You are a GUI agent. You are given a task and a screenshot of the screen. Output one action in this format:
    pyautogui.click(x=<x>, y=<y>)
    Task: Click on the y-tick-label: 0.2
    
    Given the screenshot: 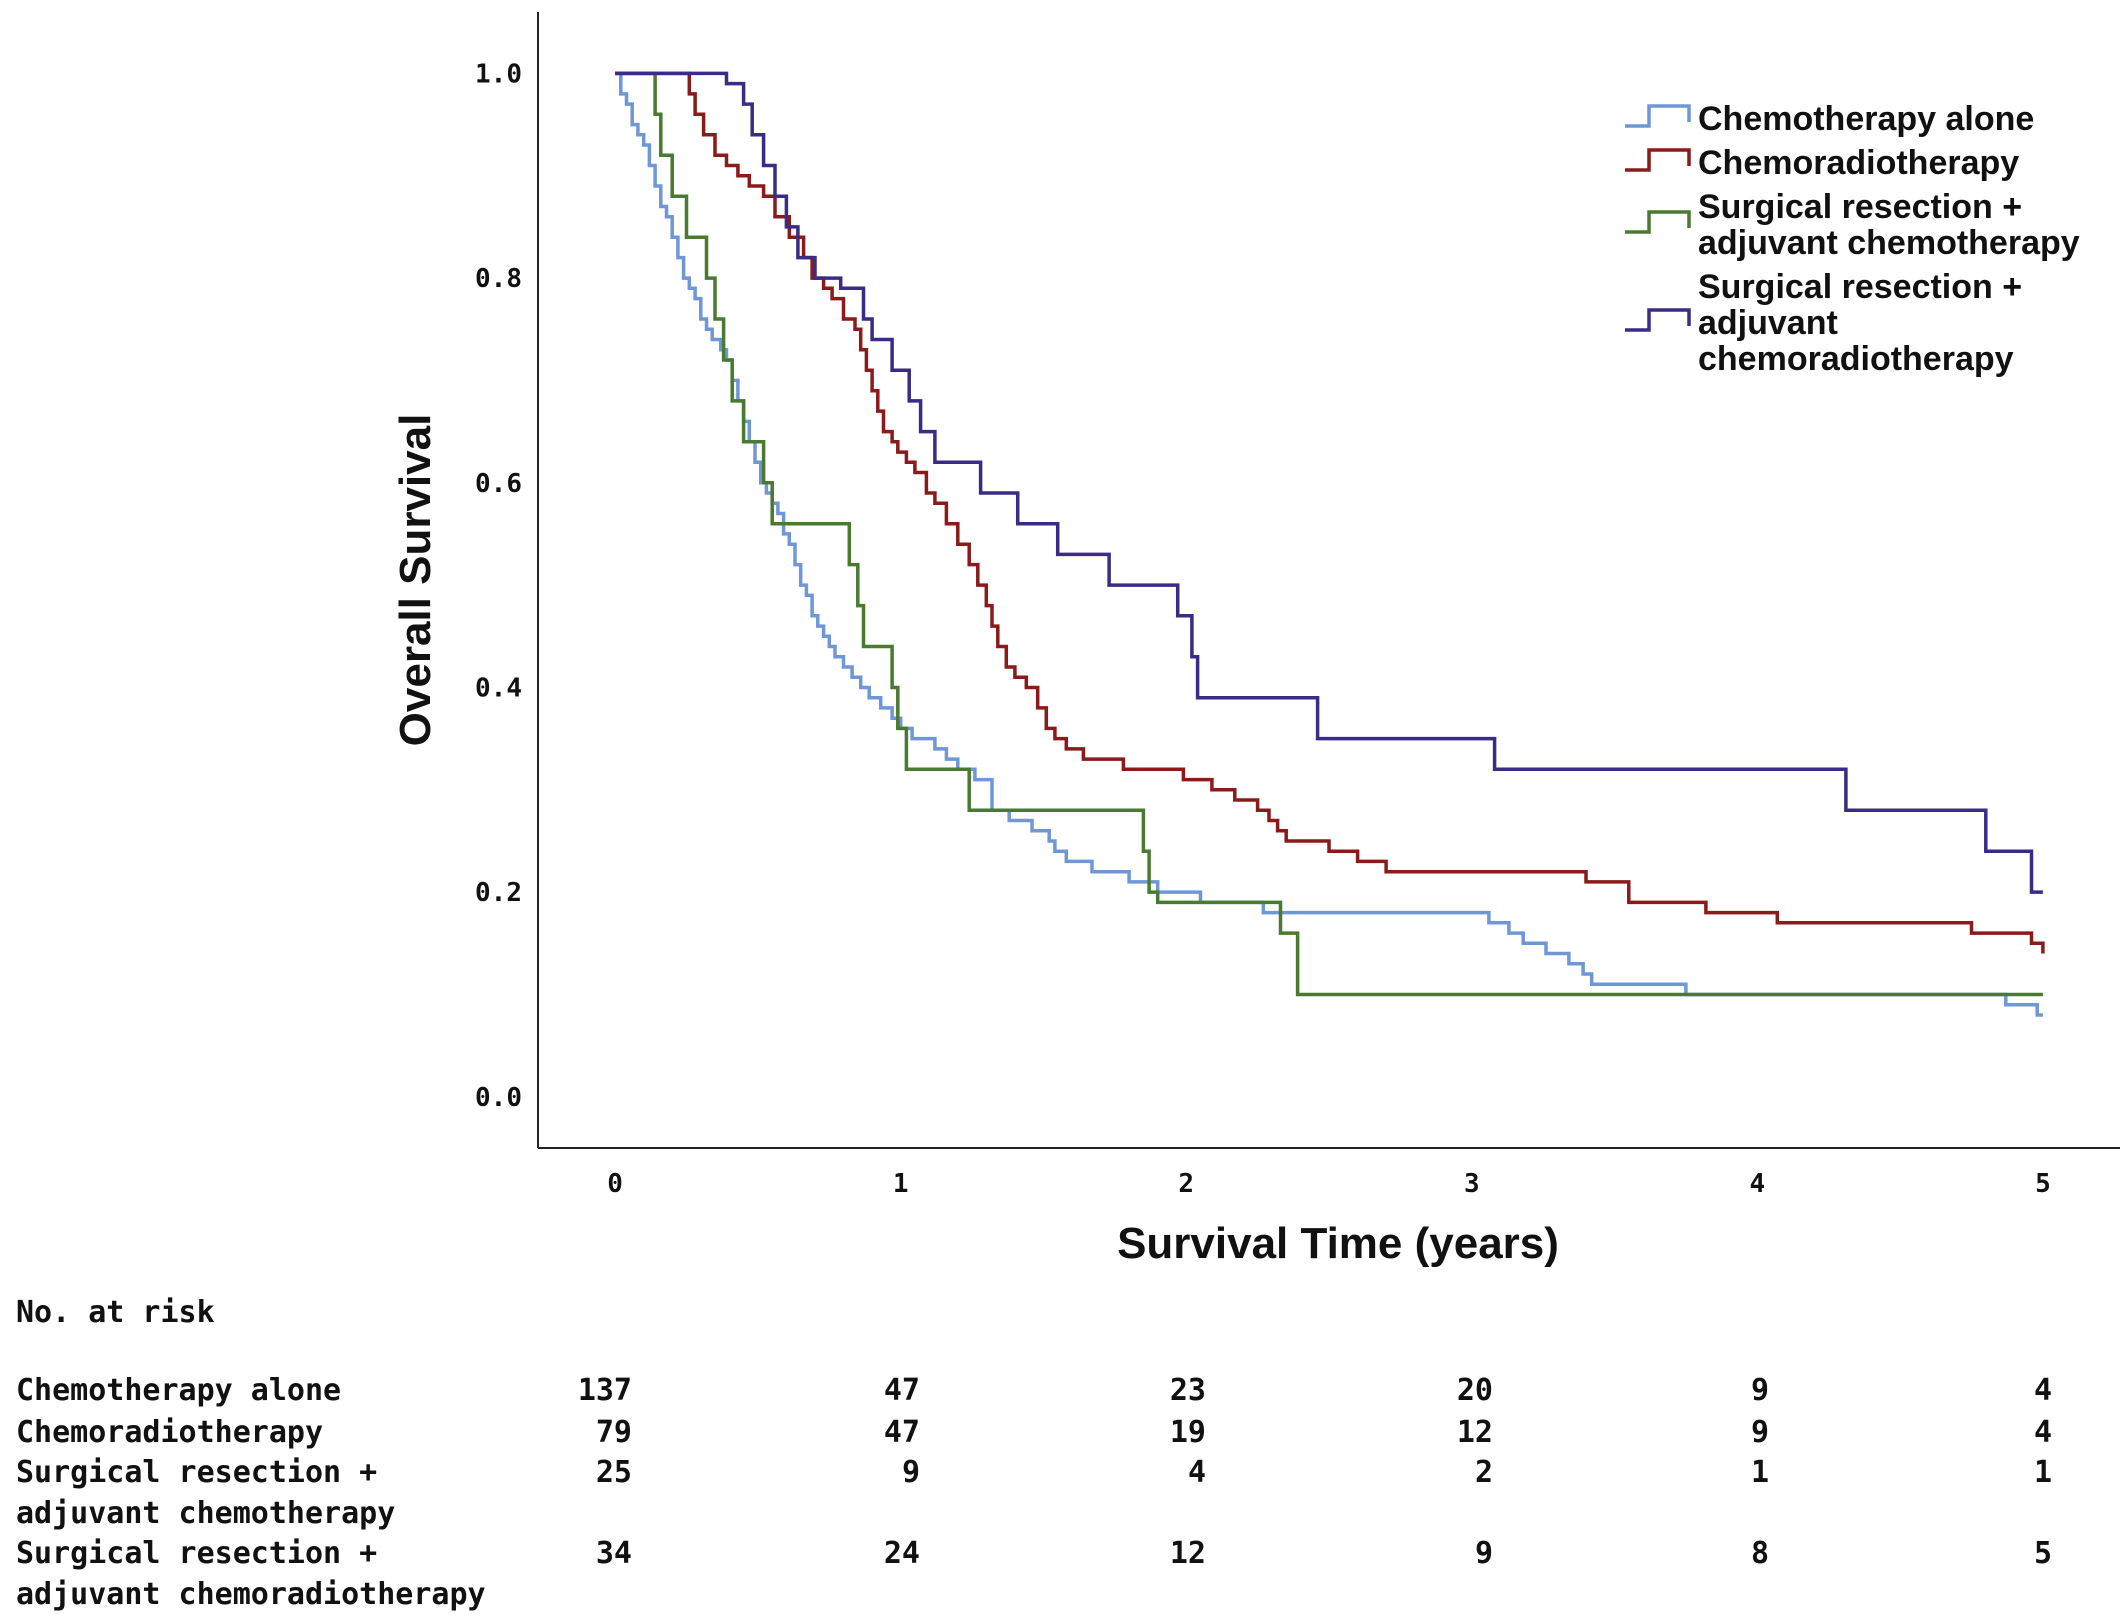 What is the action you would take?
    pyautogui.click(x=498, y=893)
    